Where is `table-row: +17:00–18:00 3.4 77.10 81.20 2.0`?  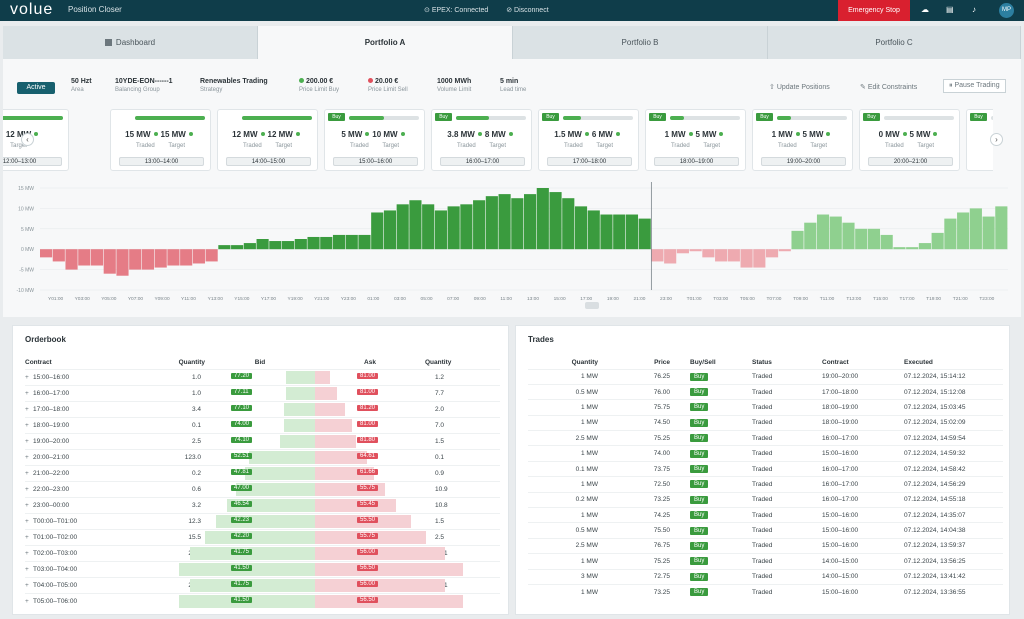 table-row: +17:00–18:00 3.4 77.10 81.20 2.0 is located at coordinates (262, 408).